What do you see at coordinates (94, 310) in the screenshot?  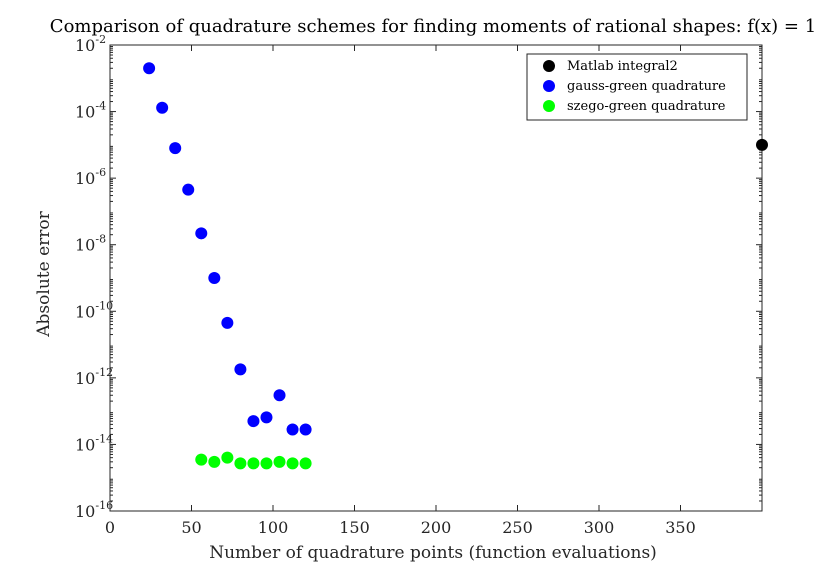 I see `y-tick-label: 10⁻¹⁰` at bounding box center [94, 310].